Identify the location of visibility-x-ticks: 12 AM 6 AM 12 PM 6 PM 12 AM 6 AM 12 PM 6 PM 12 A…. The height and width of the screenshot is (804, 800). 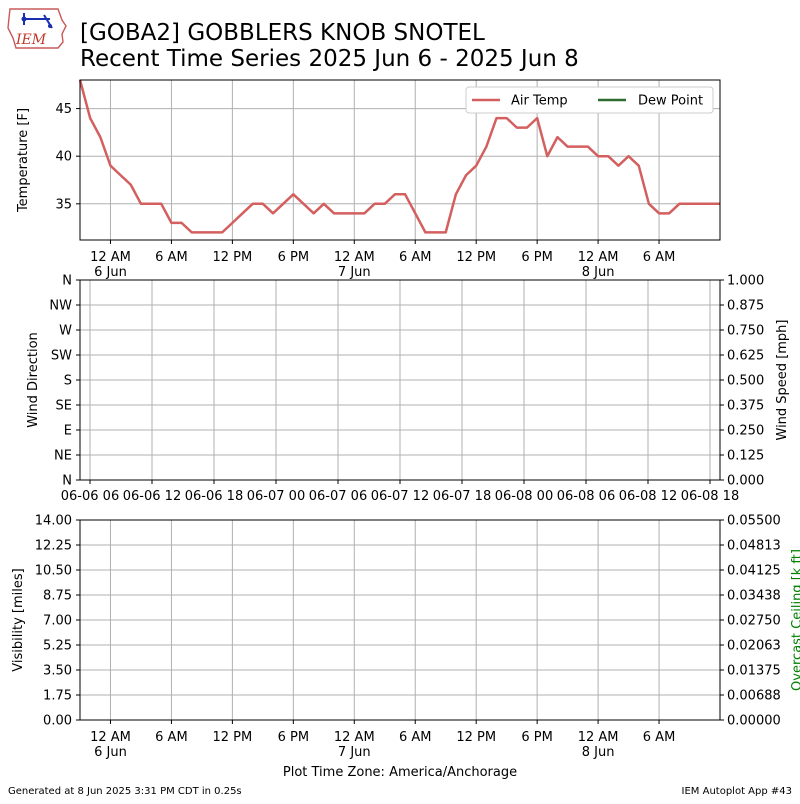
(382, 740).